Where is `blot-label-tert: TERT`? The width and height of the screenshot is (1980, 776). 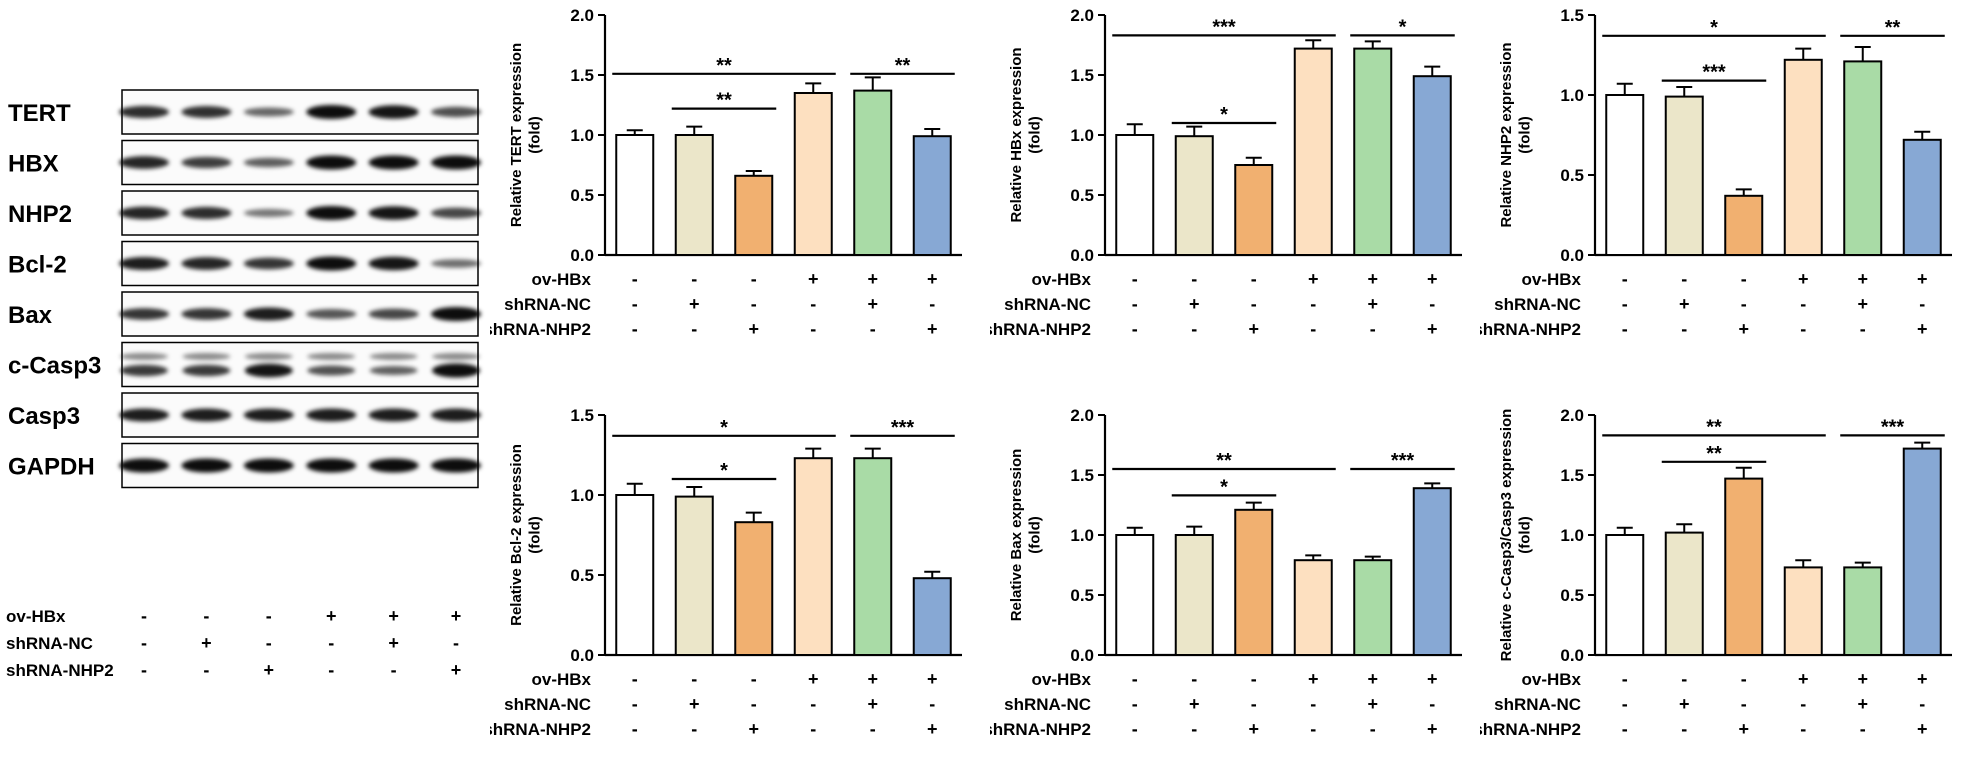
blot-label-tert: TERT is located at coordinates (39, 113).